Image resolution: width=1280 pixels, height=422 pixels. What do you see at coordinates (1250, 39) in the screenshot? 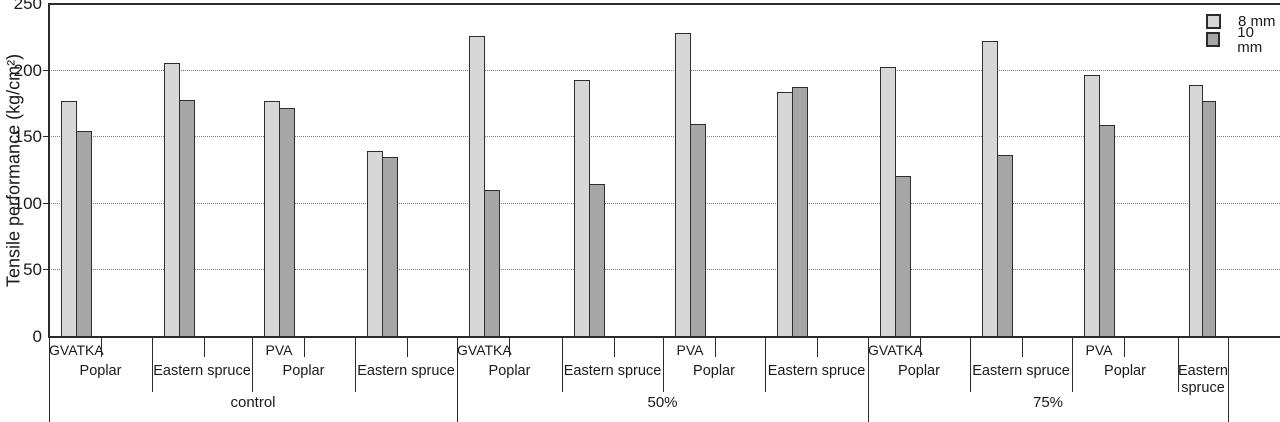
I see `legend-label-10mm: 10 mm` at bounding box center [1250, 39].